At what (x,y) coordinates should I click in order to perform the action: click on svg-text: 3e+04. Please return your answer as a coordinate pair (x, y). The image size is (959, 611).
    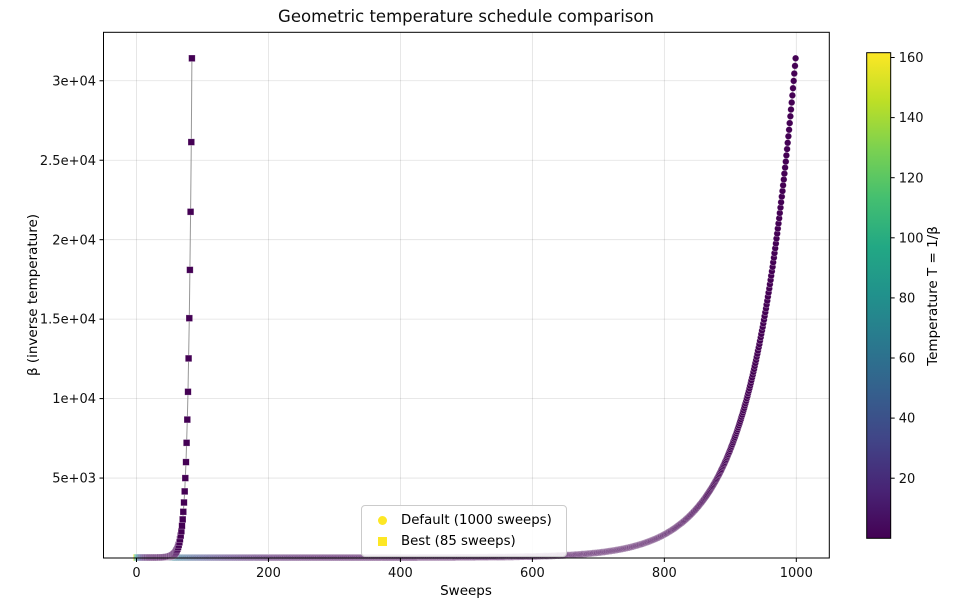
    Looking at the image, I should click on (74, 81).